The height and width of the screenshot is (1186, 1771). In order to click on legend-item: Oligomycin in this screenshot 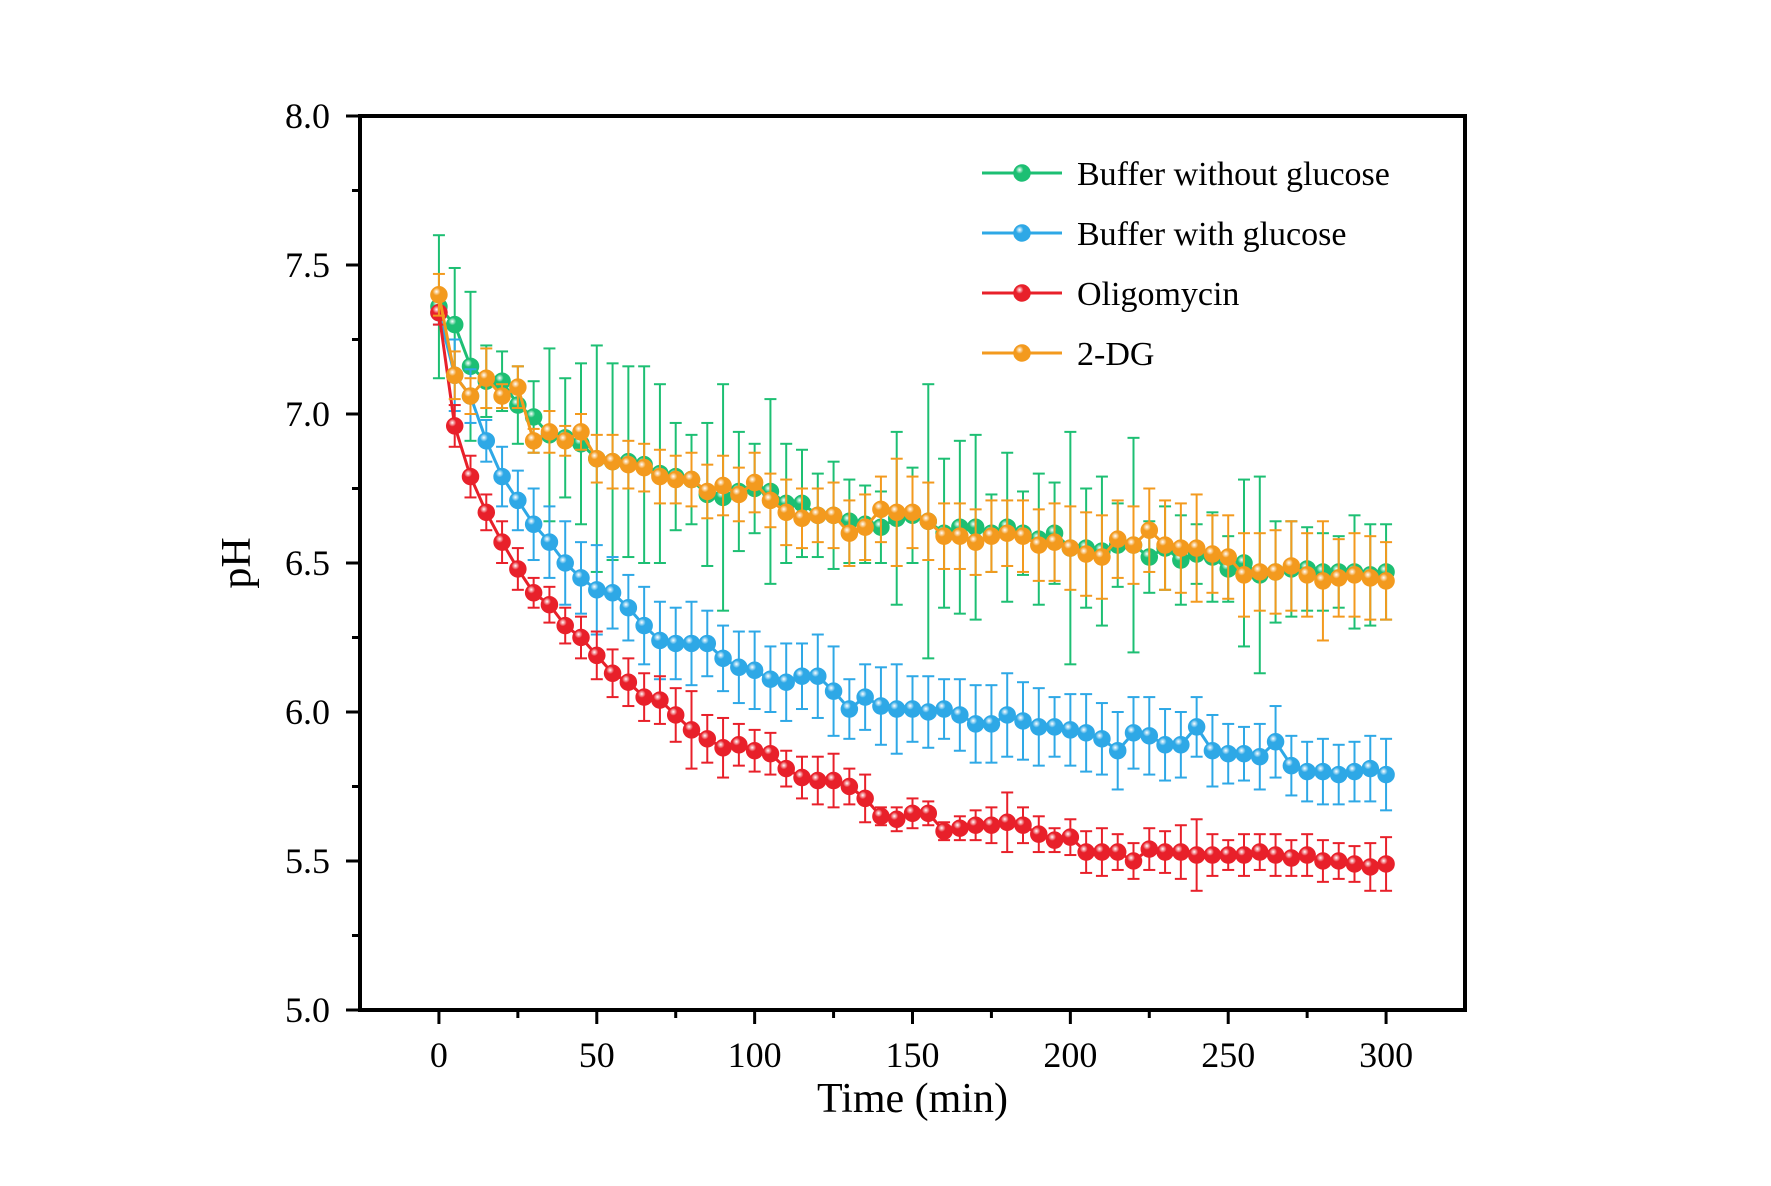, I will do `click(1110, 294)`.